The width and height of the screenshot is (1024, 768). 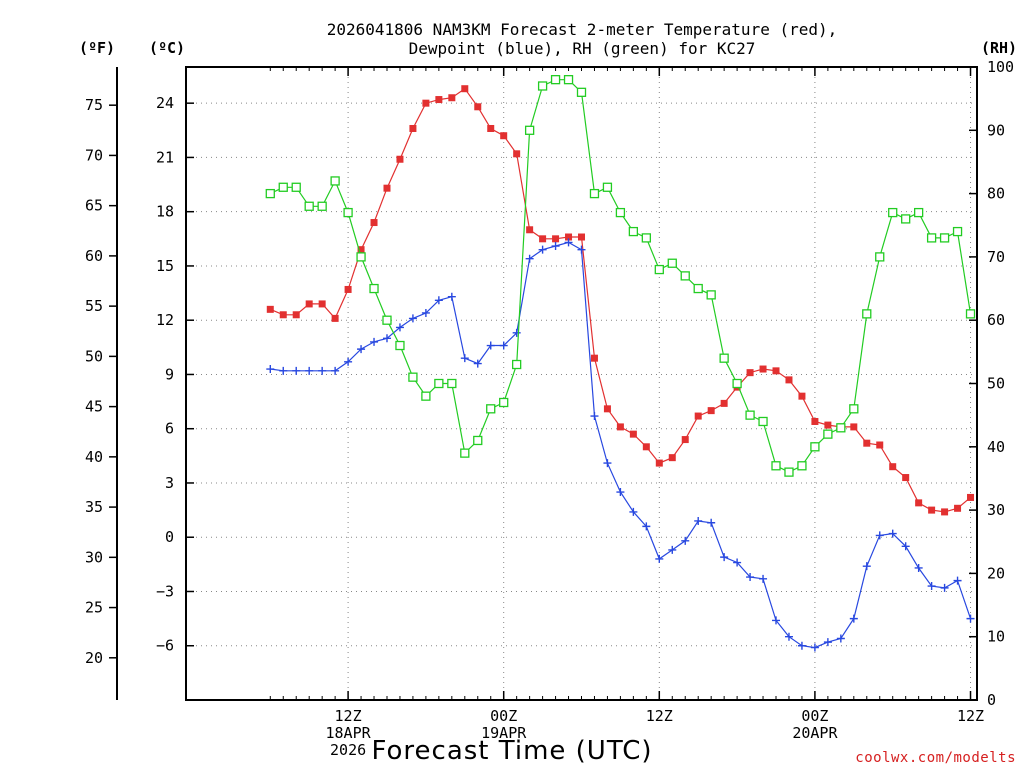 What do you see at coordinates (165, 157) in the screenshot?
I see `celsius-tick-label: 21` at bounding box center [165, 157].